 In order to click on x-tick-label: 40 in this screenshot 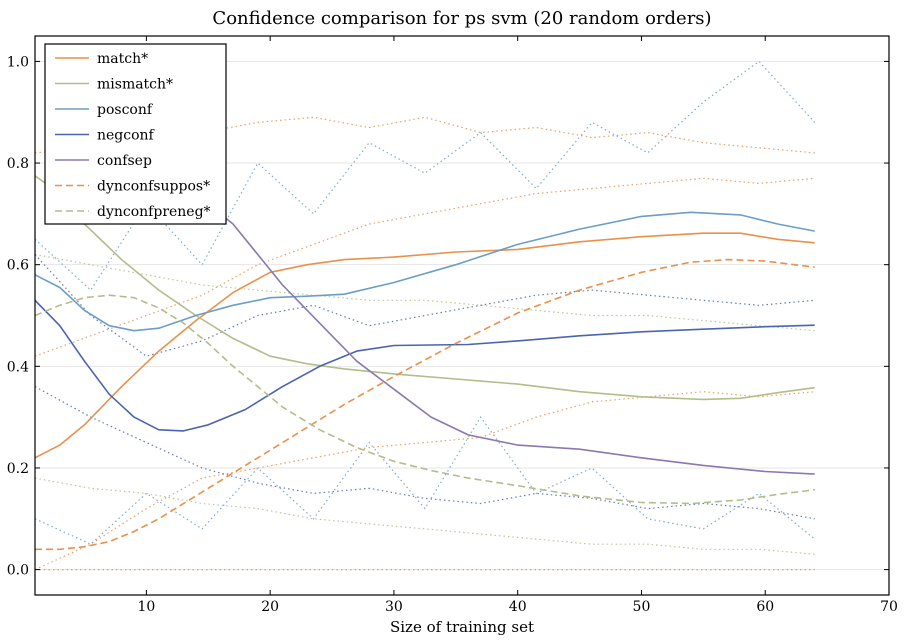, I will do `click(518, 607)`.